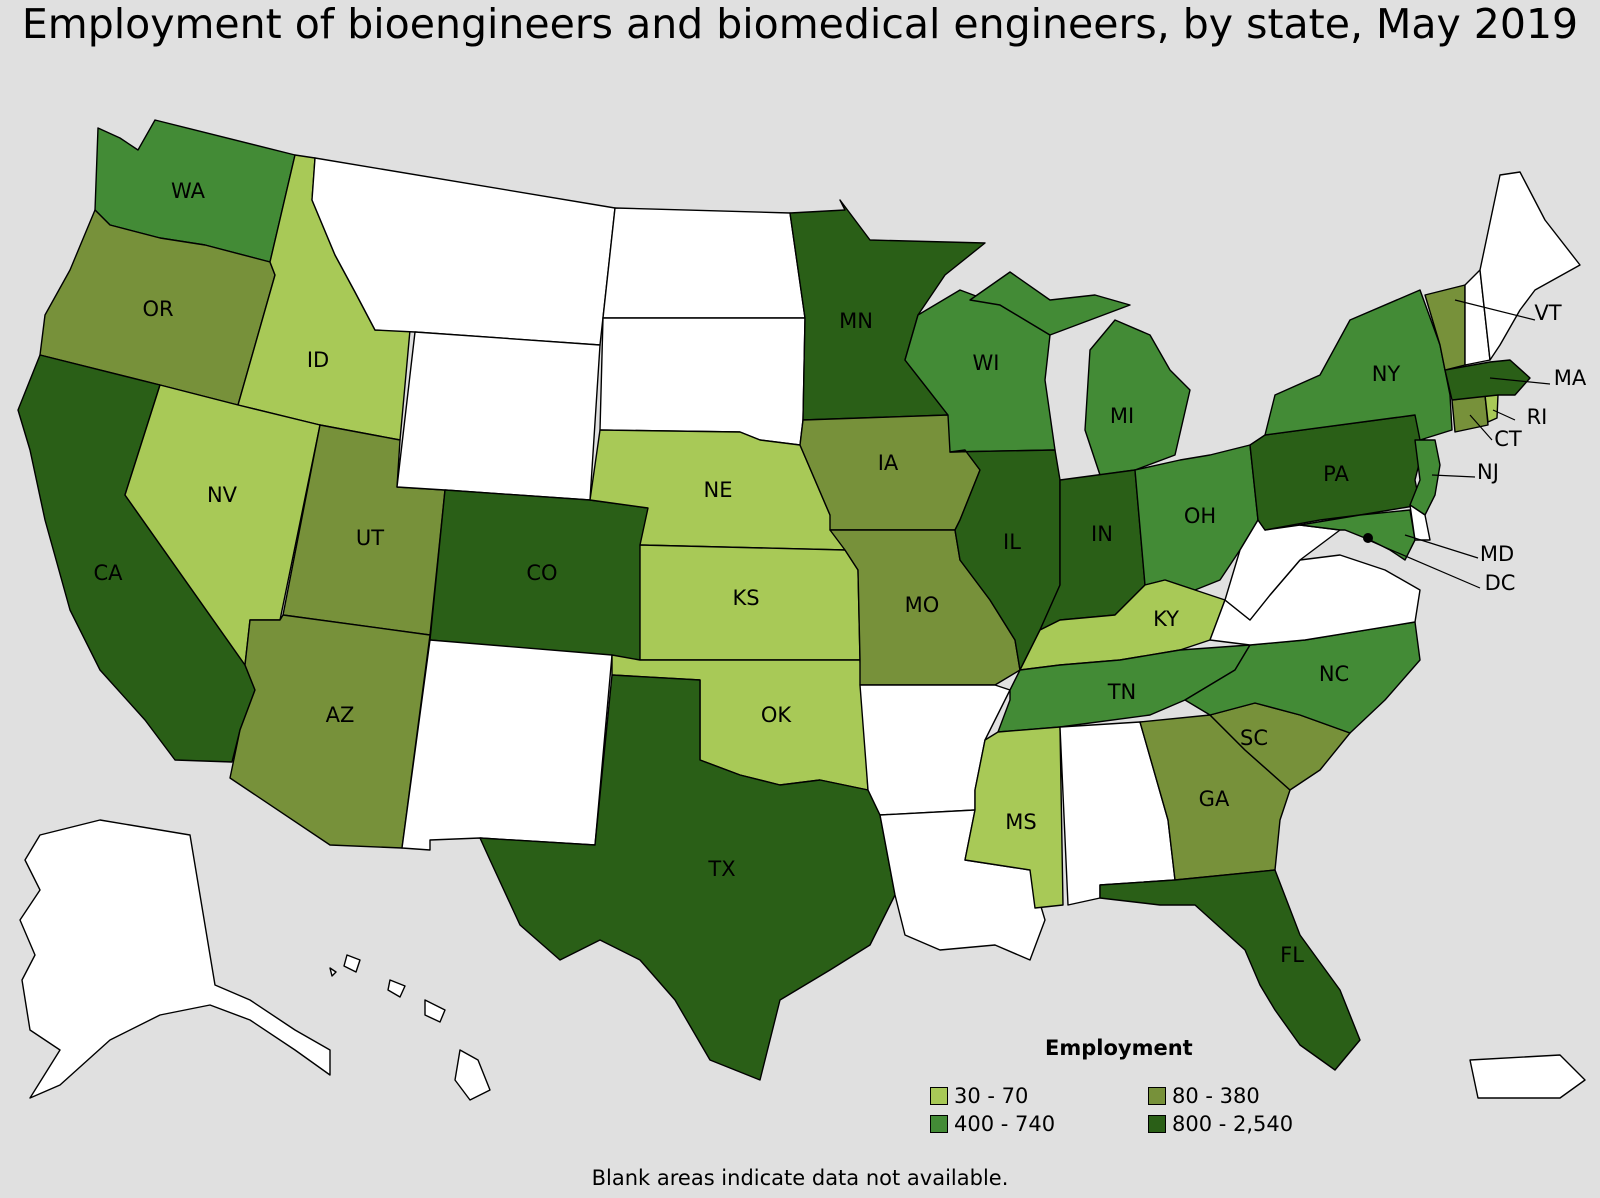 The image size is (1600, 1198). What do you see at coordinates (687, 877) in the screenshot?
I see `state-tx` at bounding box center [687, 877].